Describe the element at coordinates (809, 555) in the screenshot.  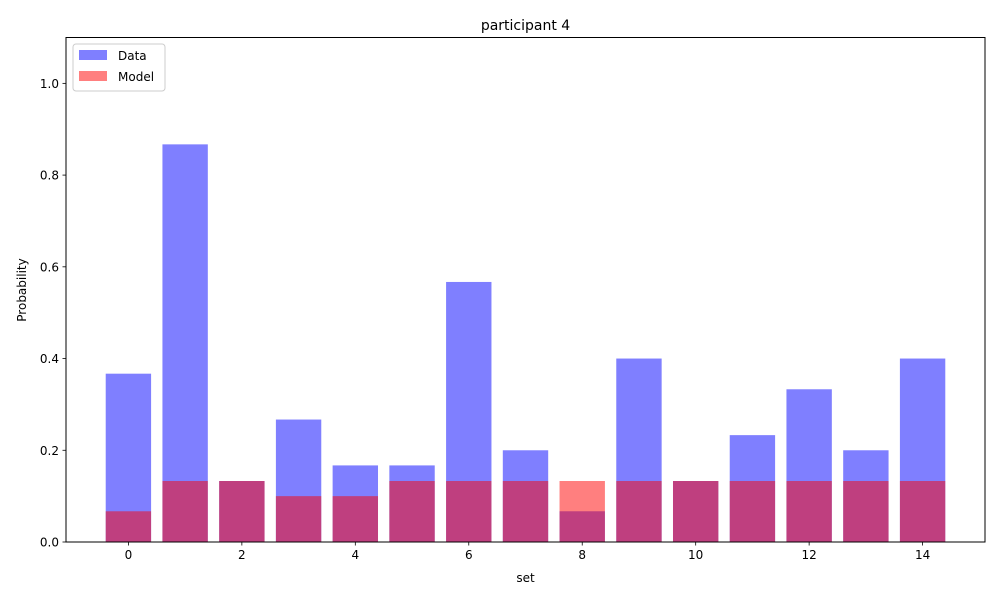
I see `x-tick-label: 12` at that location.